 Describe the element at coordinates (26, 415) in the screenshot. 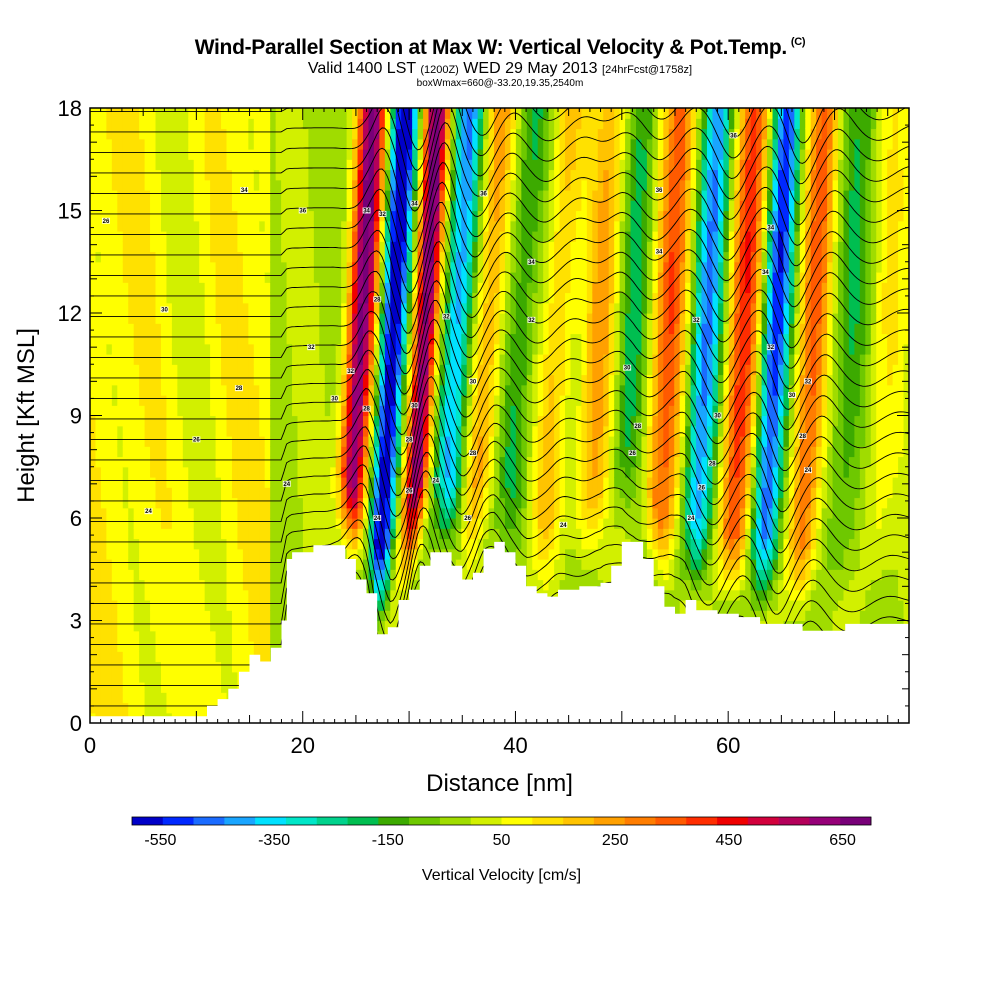

I see `y-axis-label: Height [Kft MSL]` at that location.